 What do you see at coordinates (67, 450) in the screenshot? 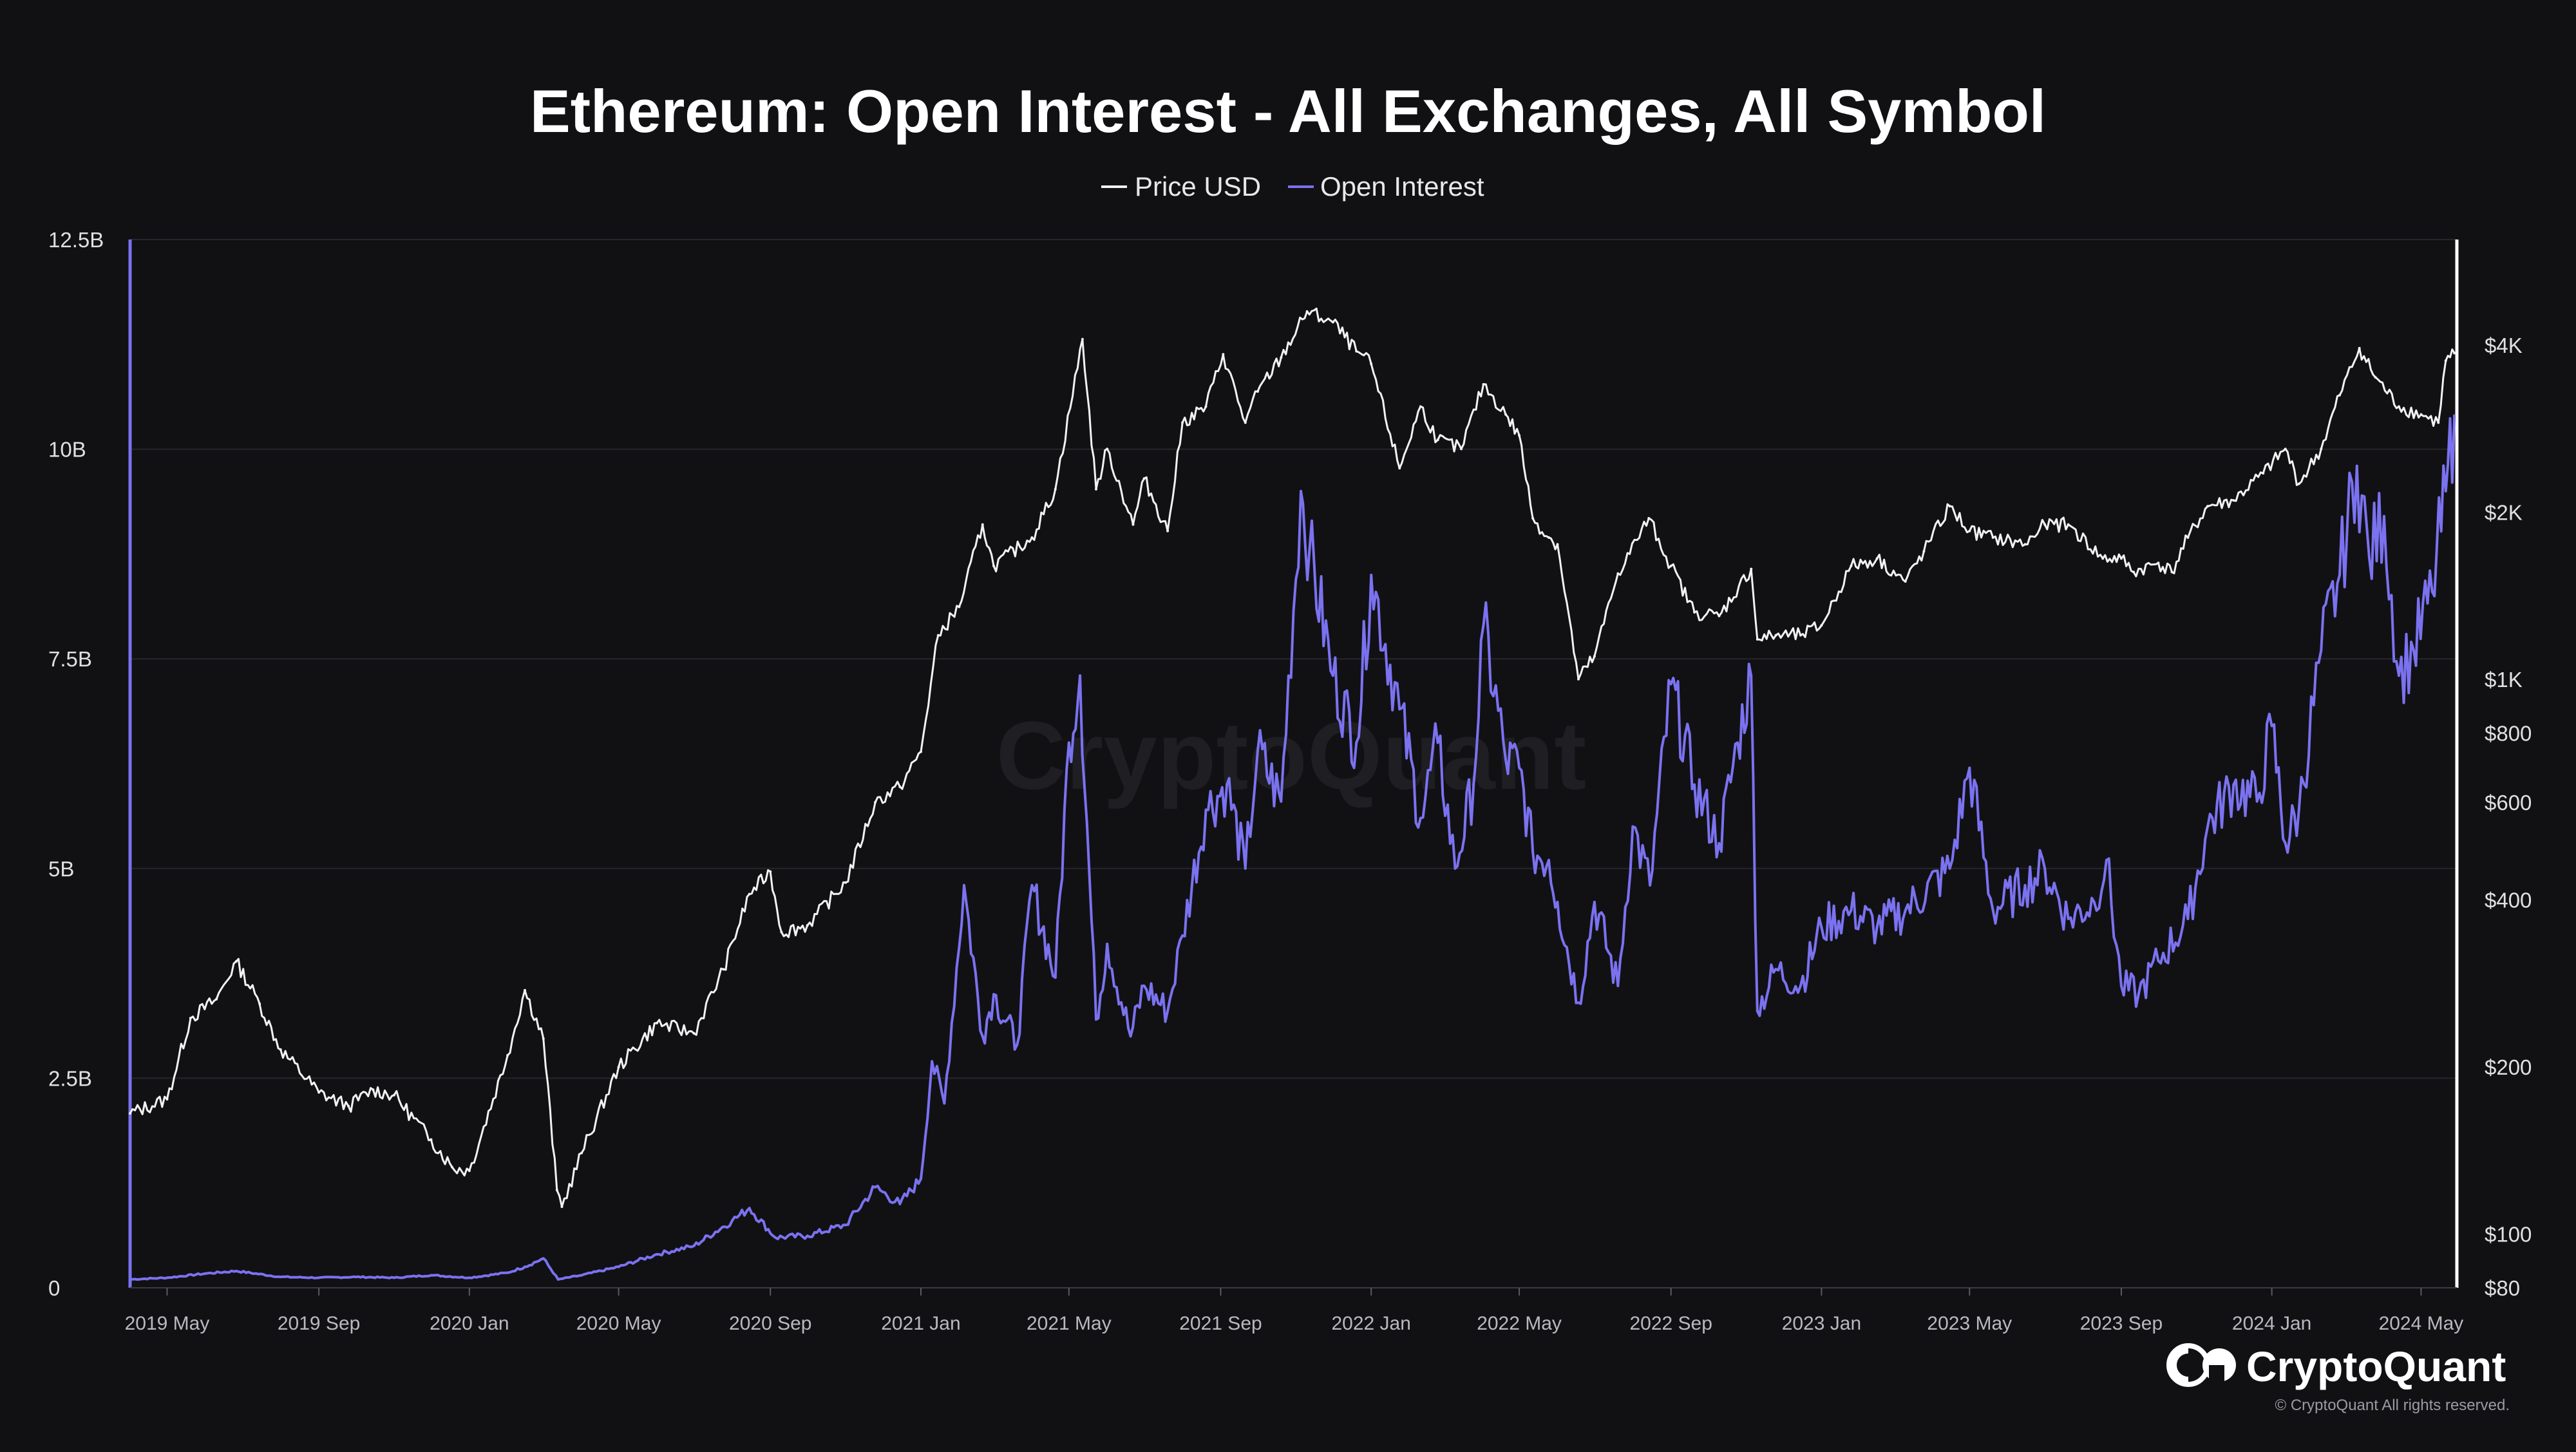
I see `left-tick-label: 10B` at bounding box center [67, 450].